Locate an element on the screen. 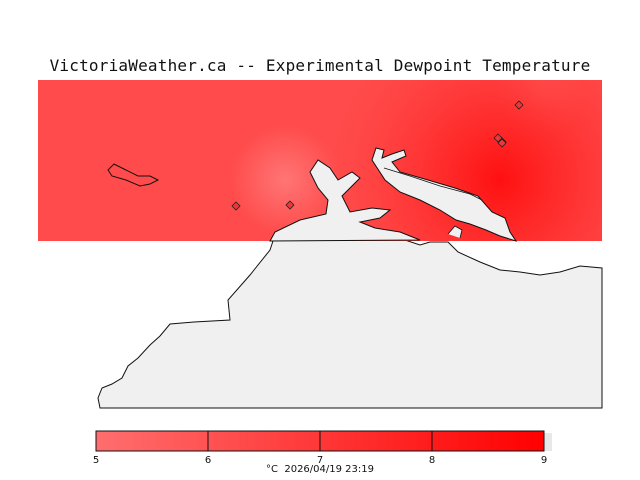 This screenshot has height=480, width=640. unit-label: °C is located at coordinates (272, 469).